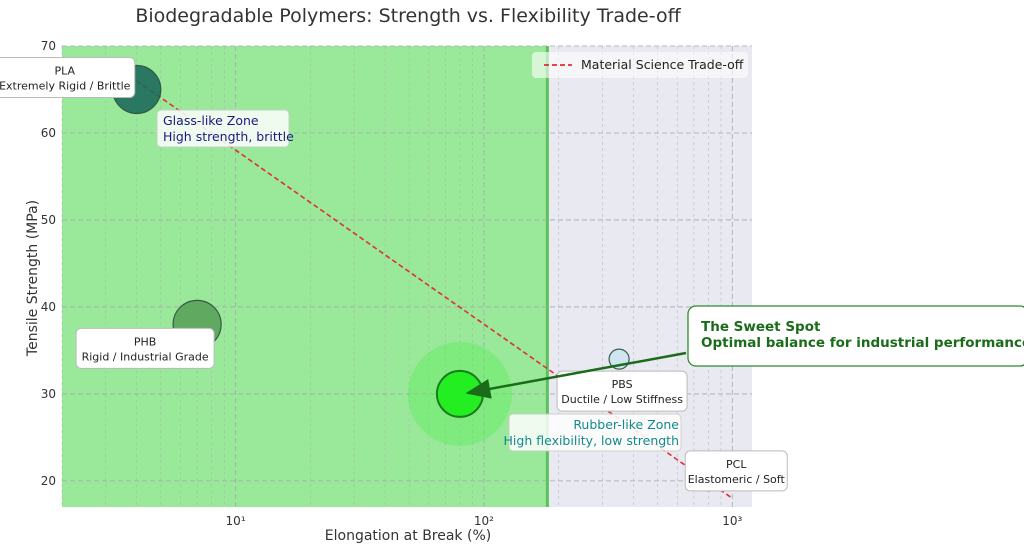 This screenshot has width=1024, height=552. I want to click on zone-annotation-title: Rubber-like Zone, so click(626, 424).